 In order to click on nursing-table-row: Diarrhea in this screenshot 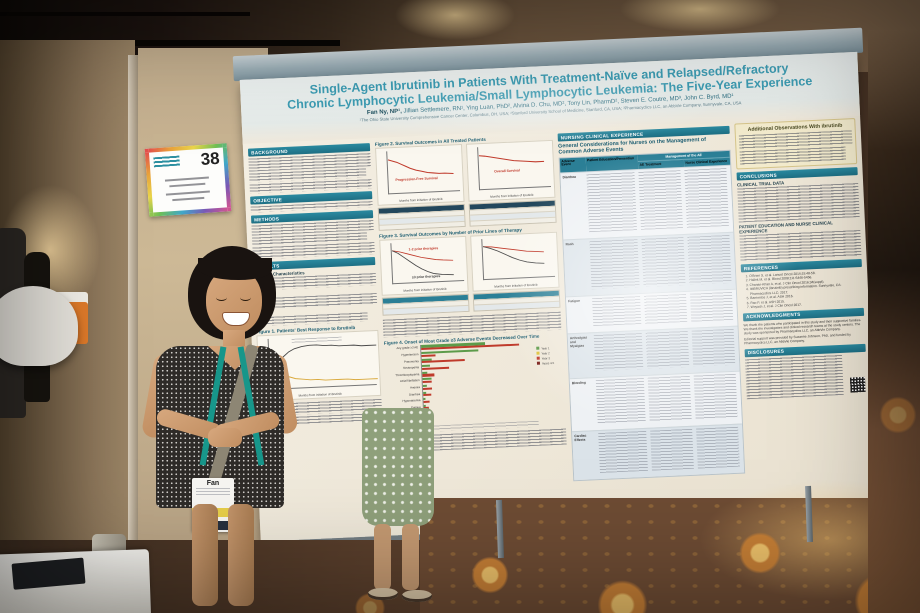, I will do `click(647, 202)`.